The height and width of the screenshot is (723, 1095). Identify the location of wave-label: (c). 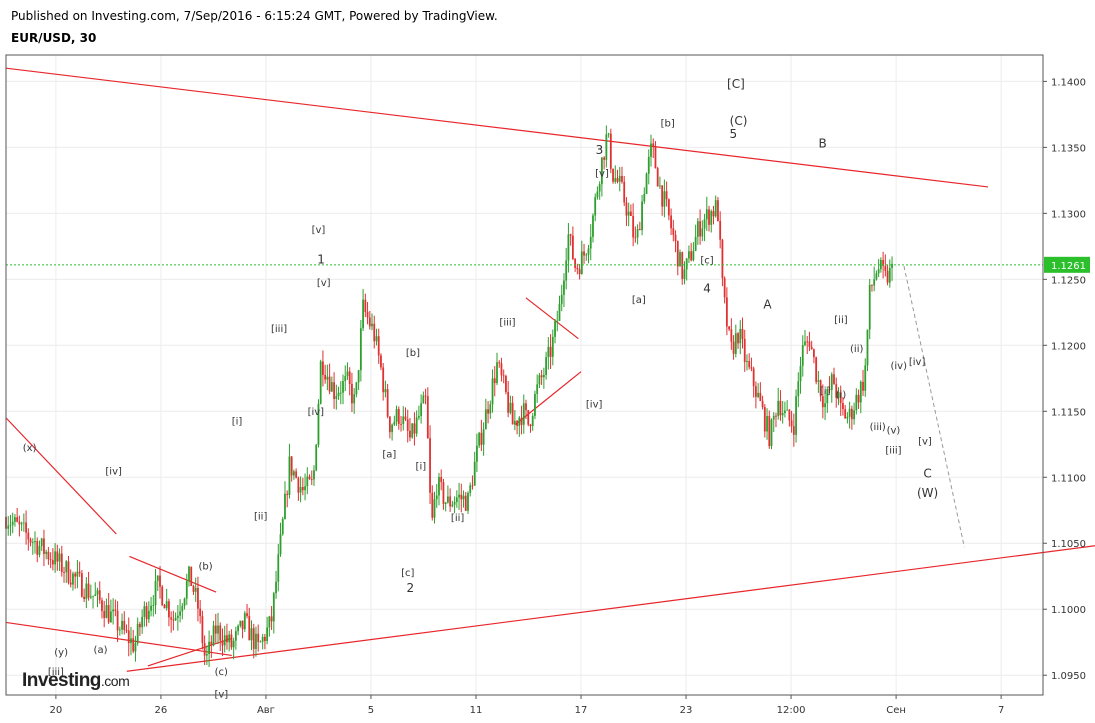
(221, 672).